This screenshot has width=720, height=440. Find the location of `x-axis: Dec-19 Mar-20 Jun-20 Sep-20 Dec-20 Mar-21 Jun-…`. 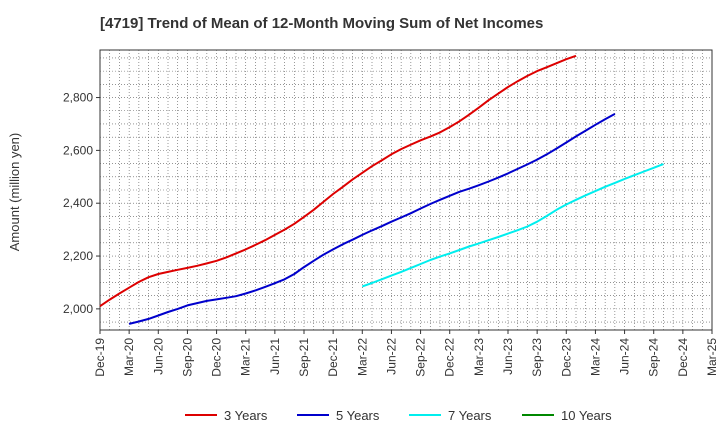

x-axis: Dec-19 Mar-20 Jun-20 Sep-20 Dec-20 Mar-21 Jun-… is located at coordinates (406, 353).